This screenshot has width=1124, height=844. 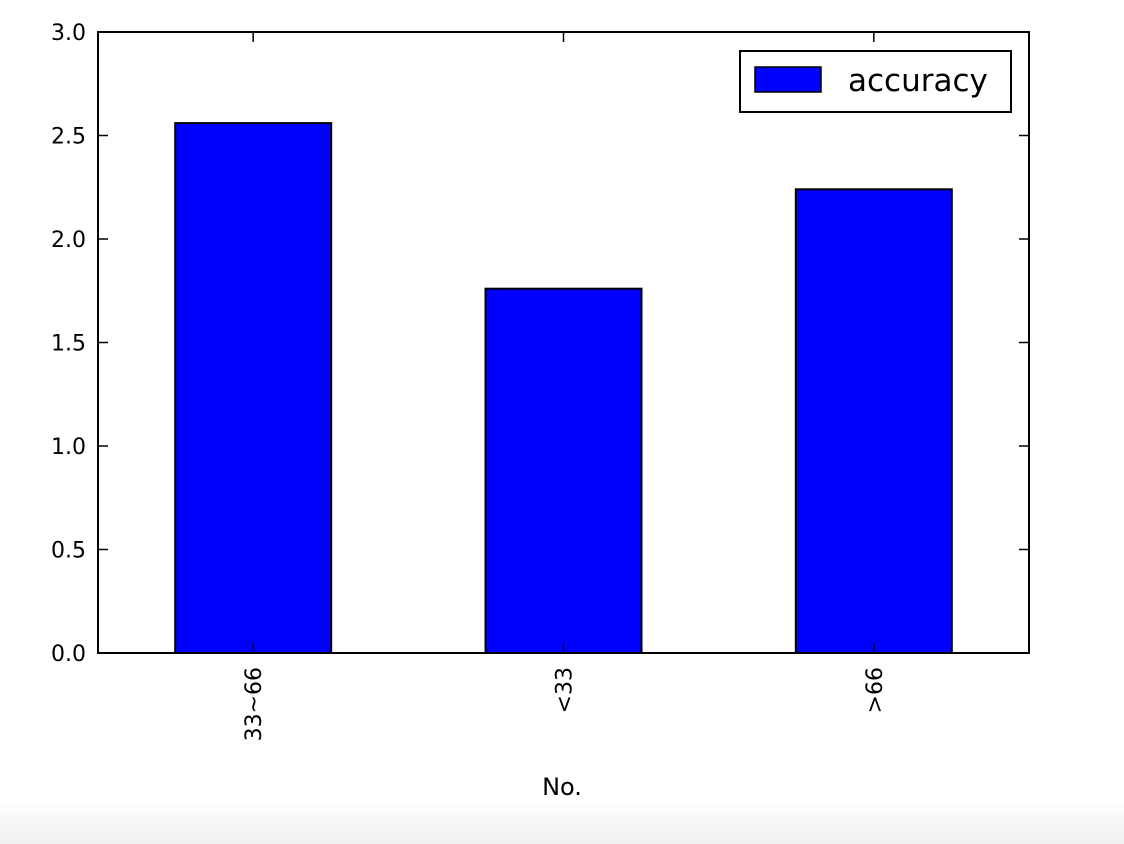 I want to click on y-tick-label: 3.0, so click(x=68, y=33).